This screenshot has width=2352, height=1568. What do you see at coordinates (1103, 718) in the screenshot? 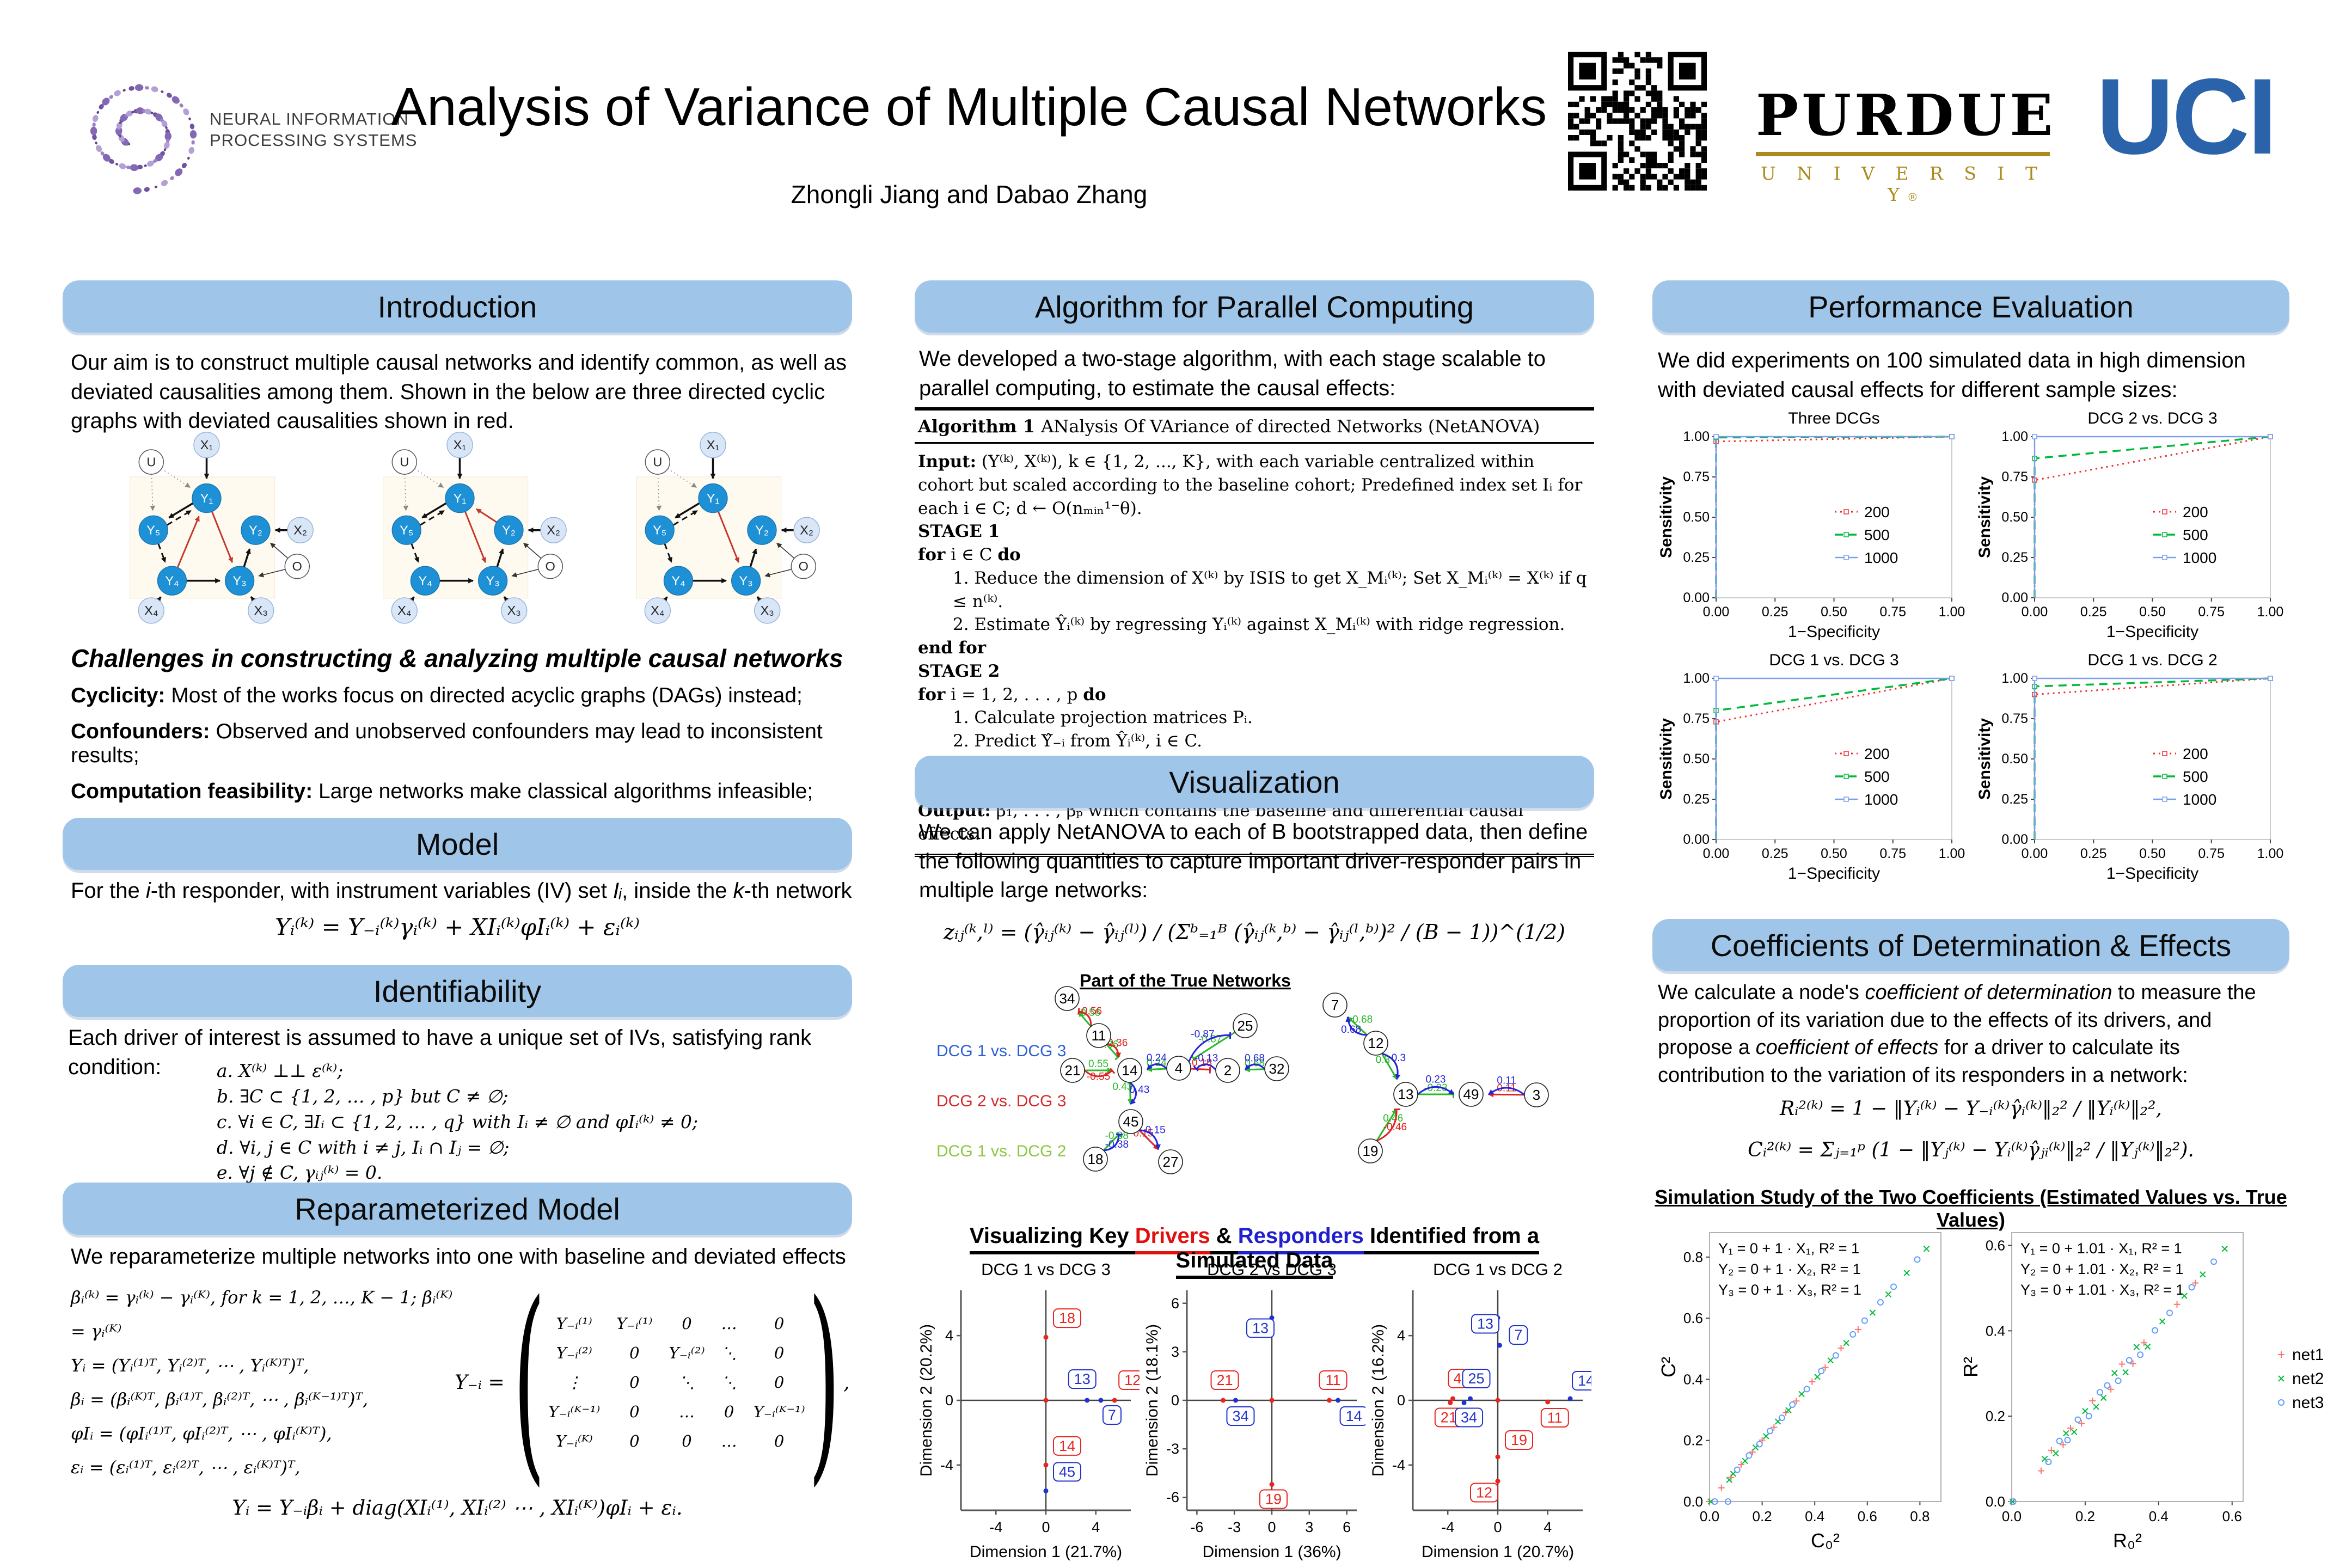
I see `algorithm-text: 1. Calculate projection matrices Pᵢ.` at bounding box center [1103, 718].